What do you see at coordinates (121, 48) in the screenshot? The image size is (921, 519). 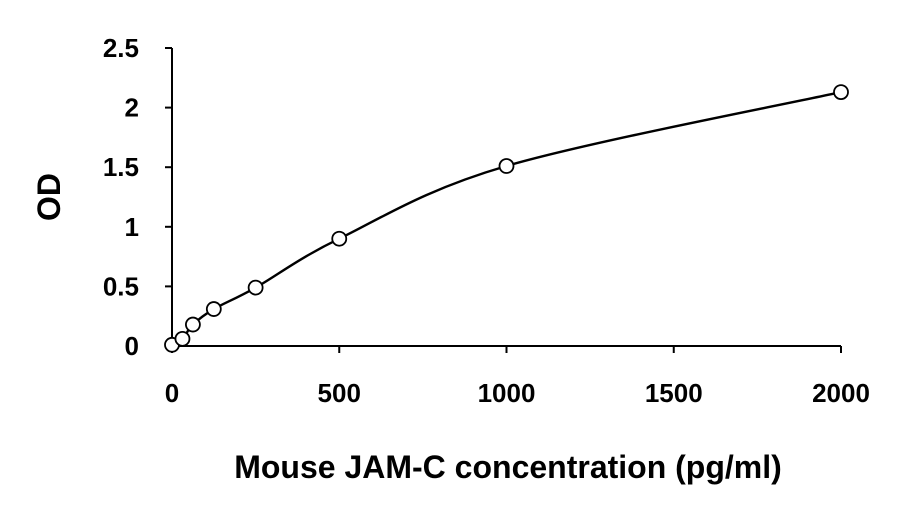 I see `y-tick-label: 2.5` at bounding box center [121, 48].